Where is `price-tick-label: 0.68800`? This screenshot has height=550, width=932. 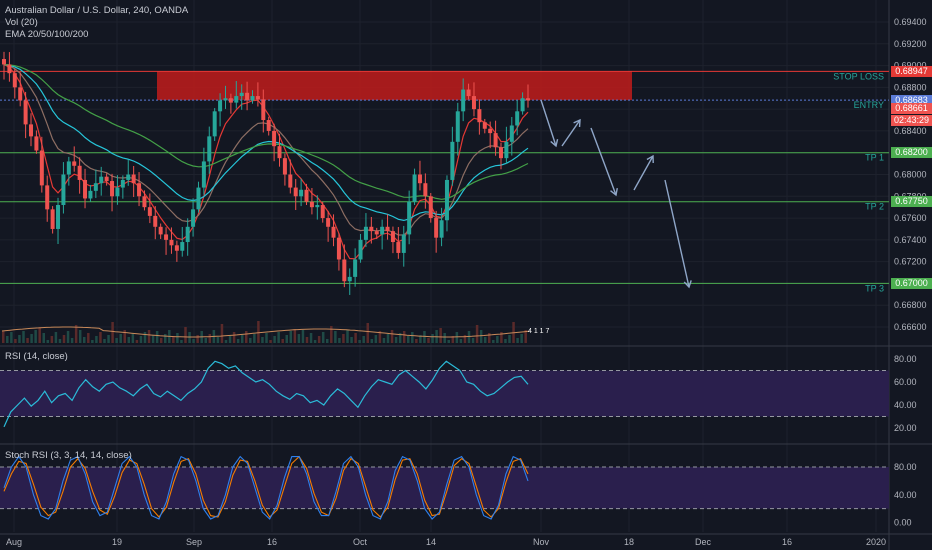 price-tick-label: 0.68800 is located at coordinates (910, 87).